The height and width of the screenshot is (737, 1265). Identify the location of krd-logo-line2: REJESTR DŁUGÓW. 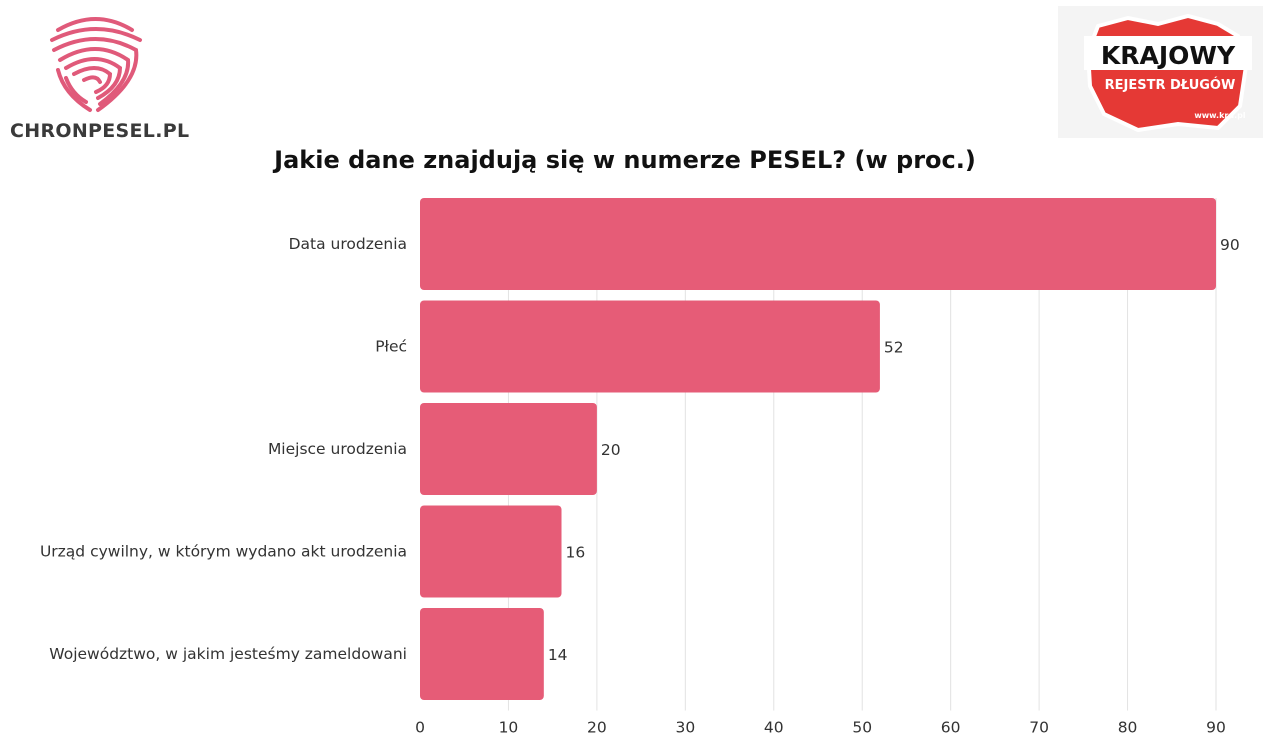
(1170, 85).